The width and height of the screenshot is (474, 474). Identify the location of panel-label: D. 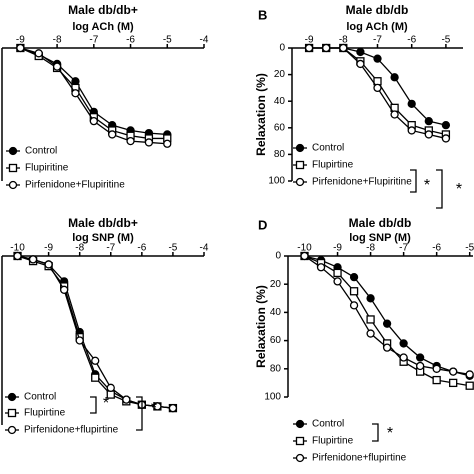
(262, 224).